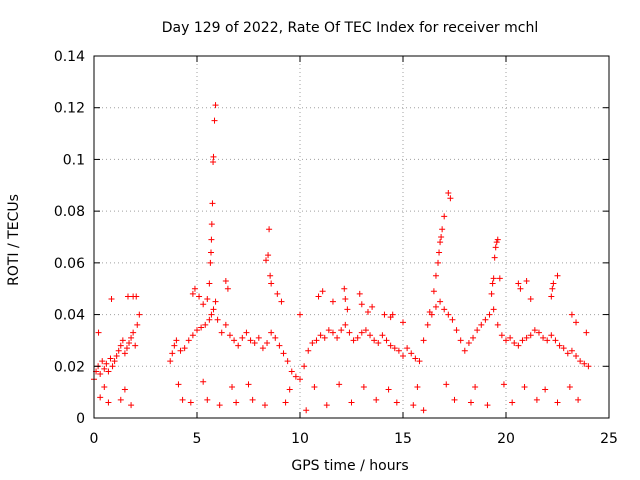 The width and height of the screenshot is (640, 480). I want to click on y-axis-label: ROTI / TECUs, so click(14, 240).